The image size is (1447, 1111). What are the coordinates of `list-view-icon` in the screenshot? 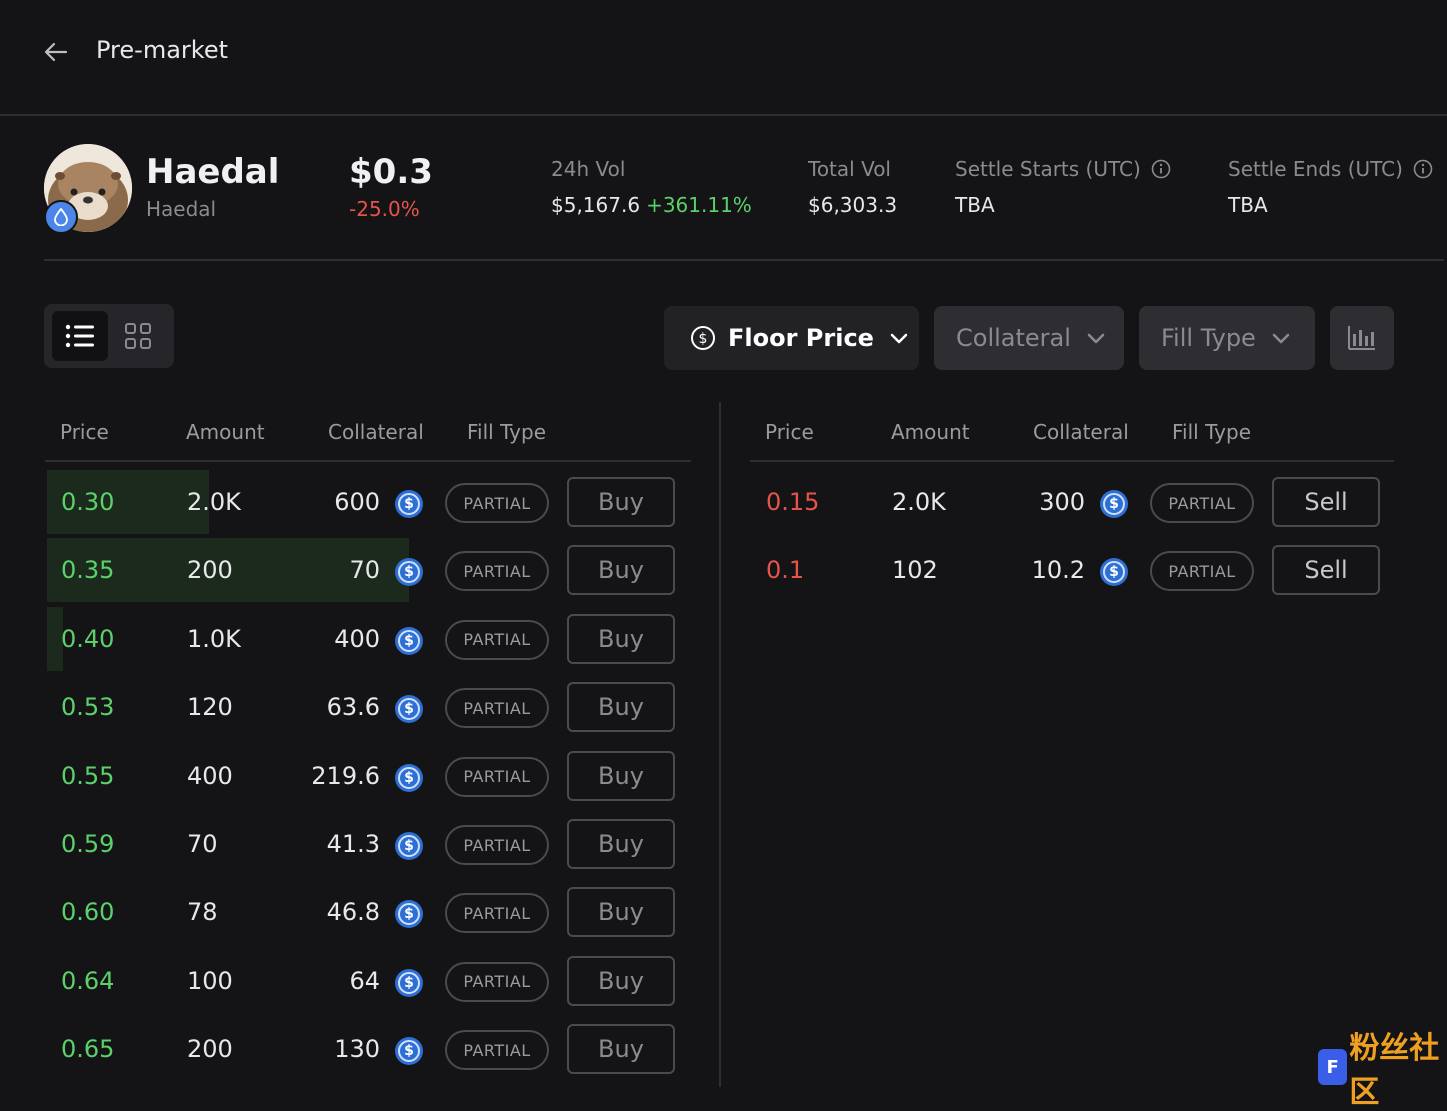 It's located at (79, 336).